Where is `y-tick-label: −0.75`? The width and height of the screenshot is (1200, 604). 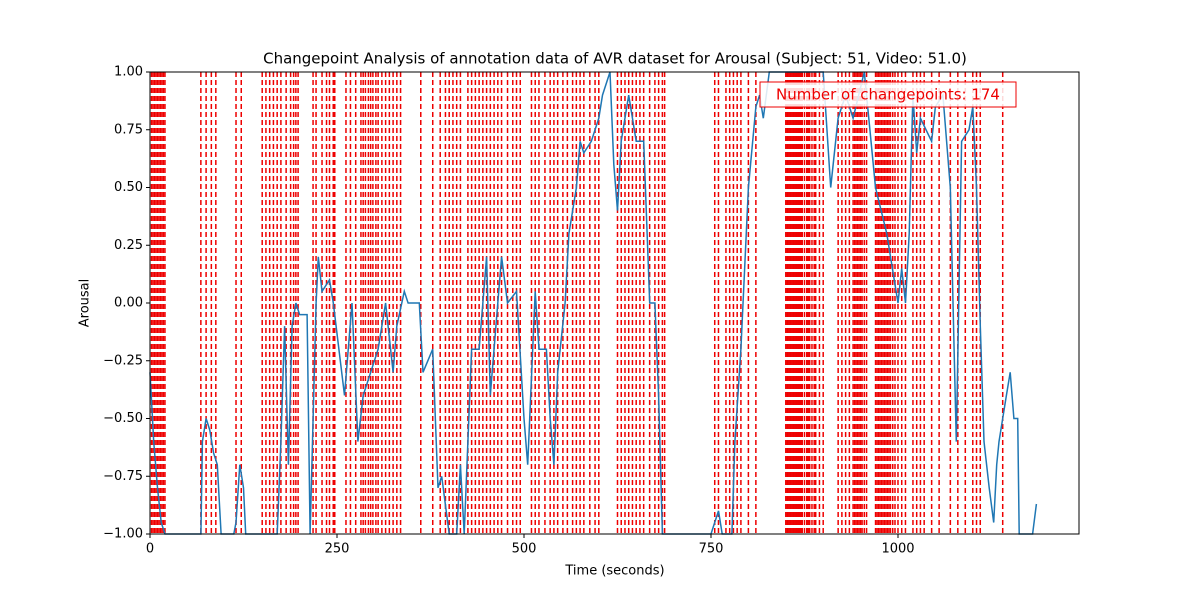 y-tick-label: −0.75 is located at coordinates (123, 476).